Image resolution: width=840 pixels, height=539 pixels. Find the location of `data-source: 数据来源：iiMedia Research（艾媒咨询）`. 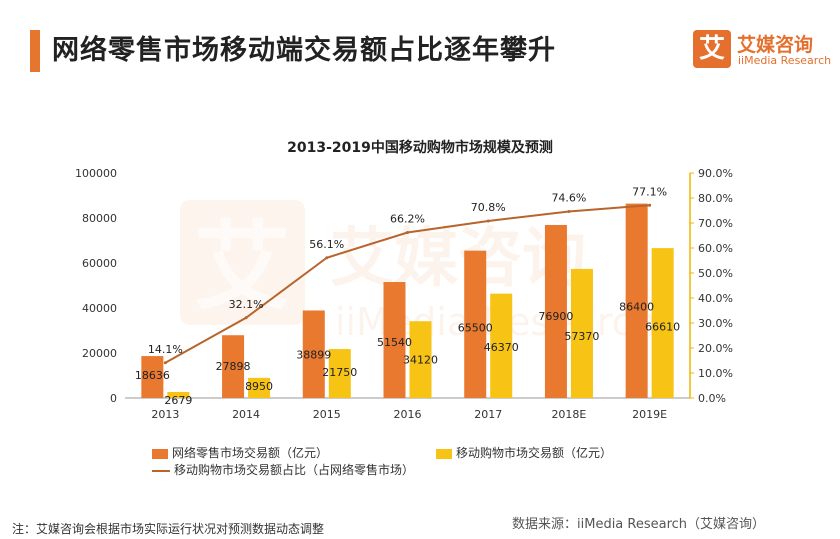

data-source: 数据来源：iiMedia Research（艾媒咨询） is located at coordinates (639, 524).